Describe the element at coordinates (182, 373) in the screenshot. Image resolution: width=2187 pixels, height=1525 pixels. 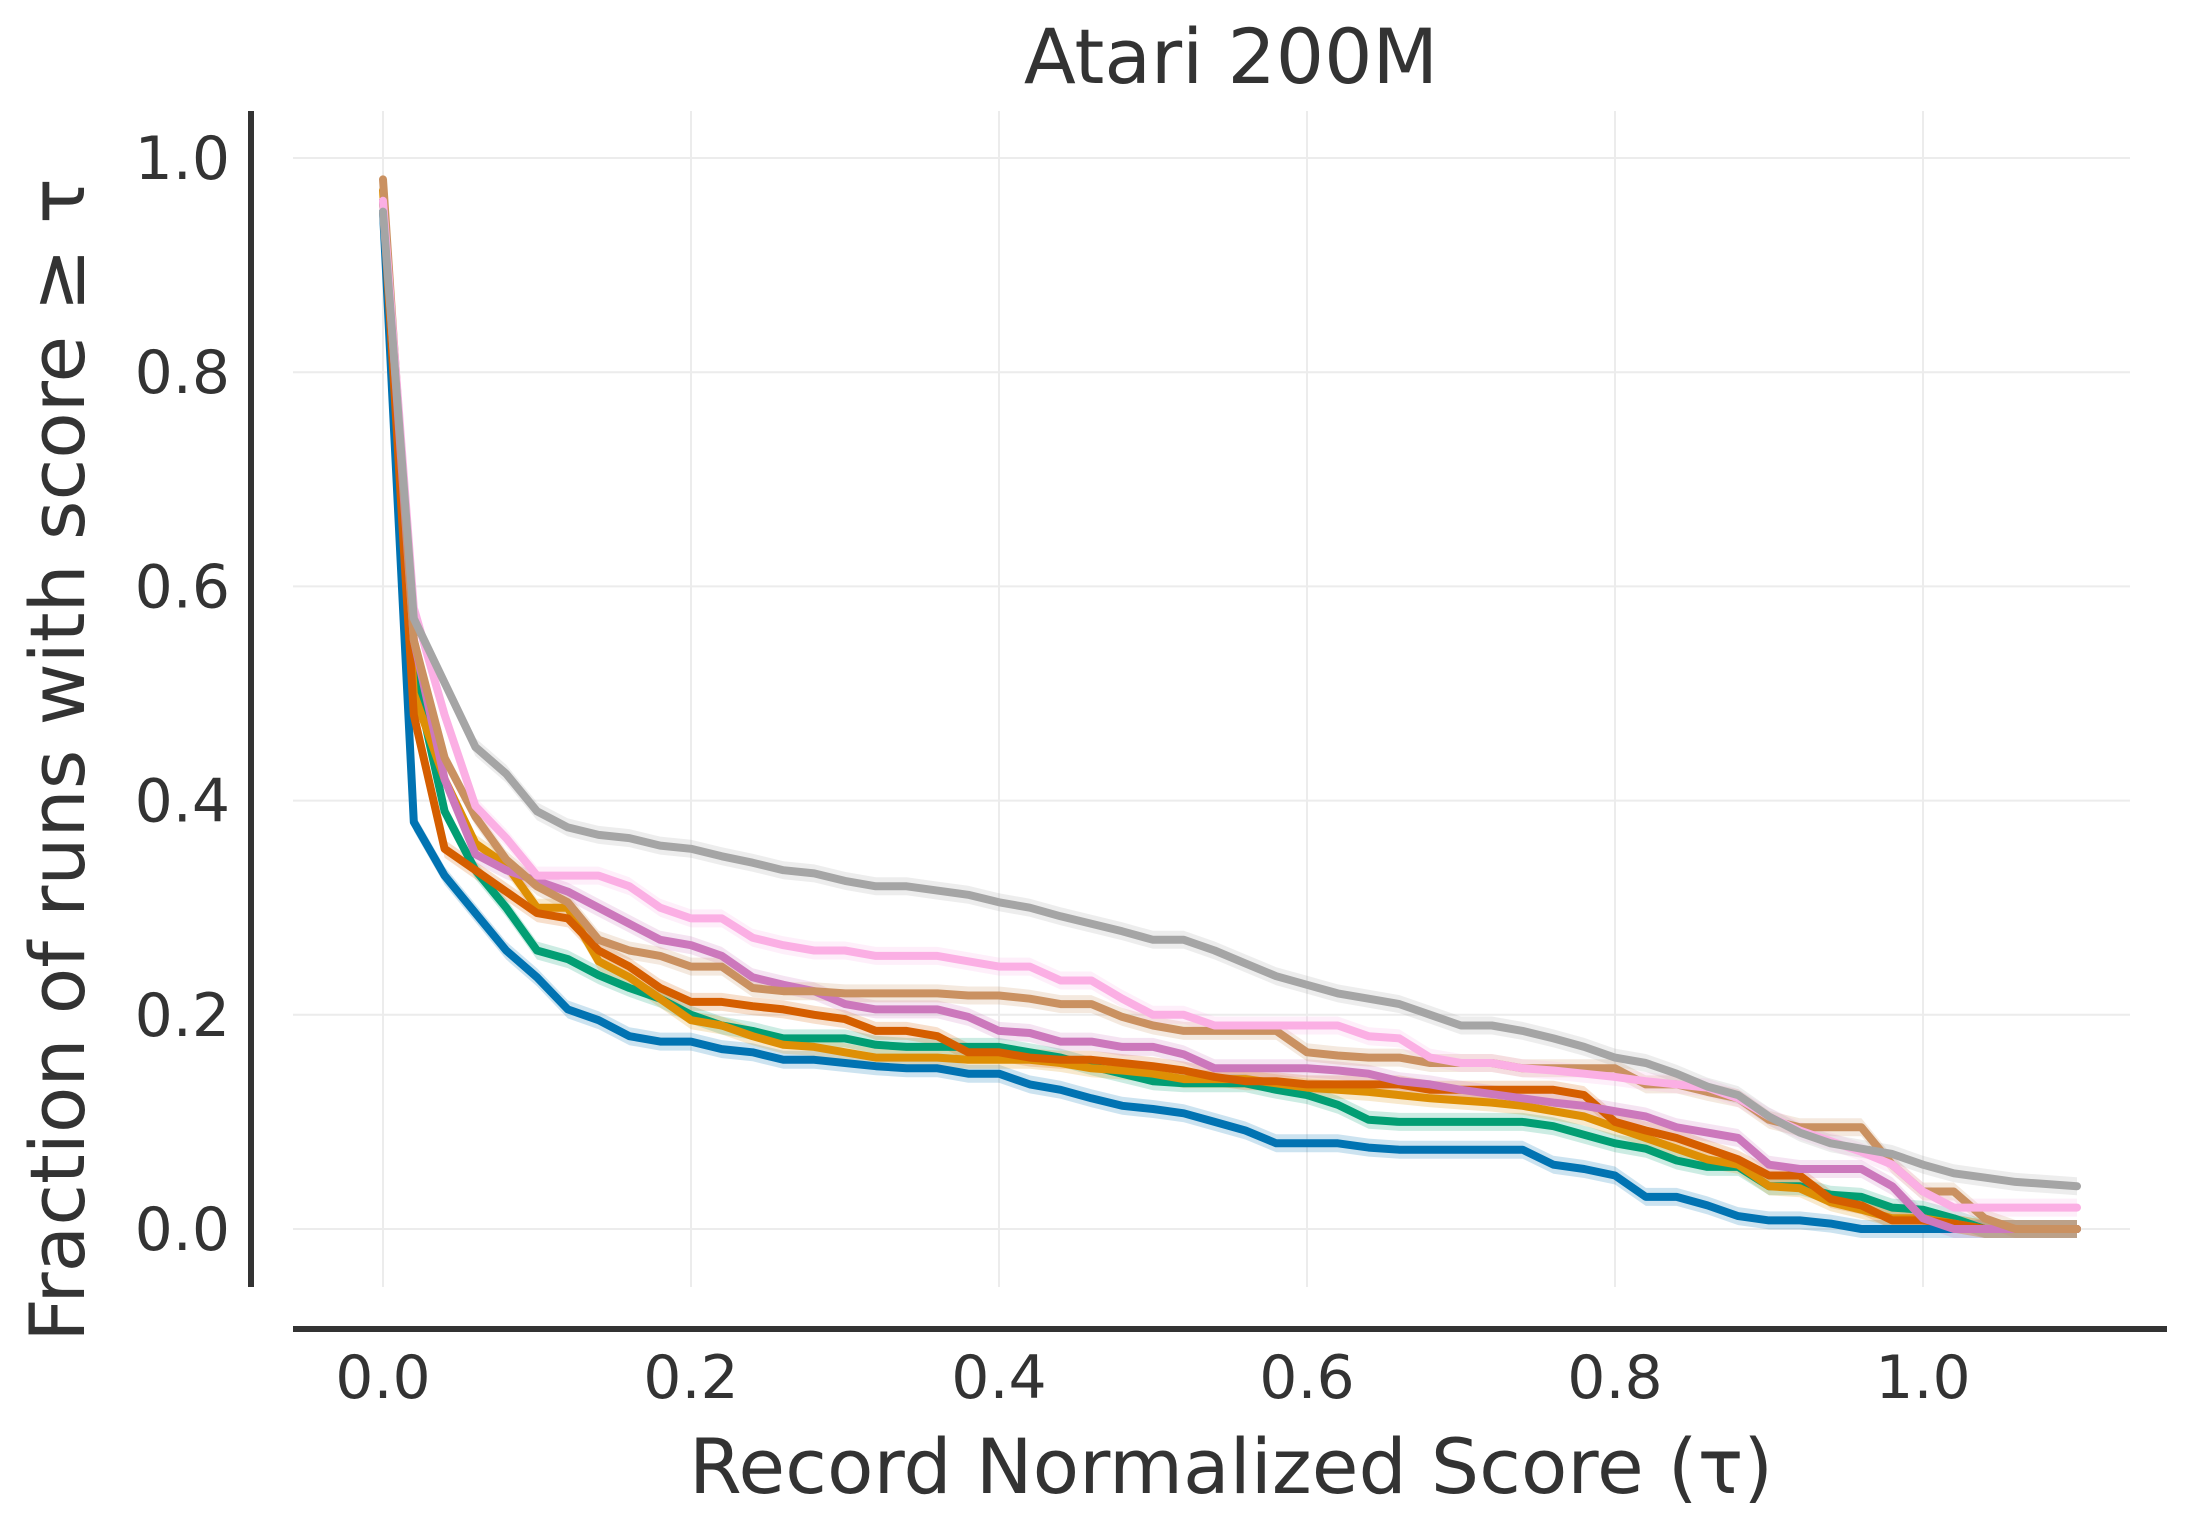
I see `y-tick-label-4: 0.8` at that location.